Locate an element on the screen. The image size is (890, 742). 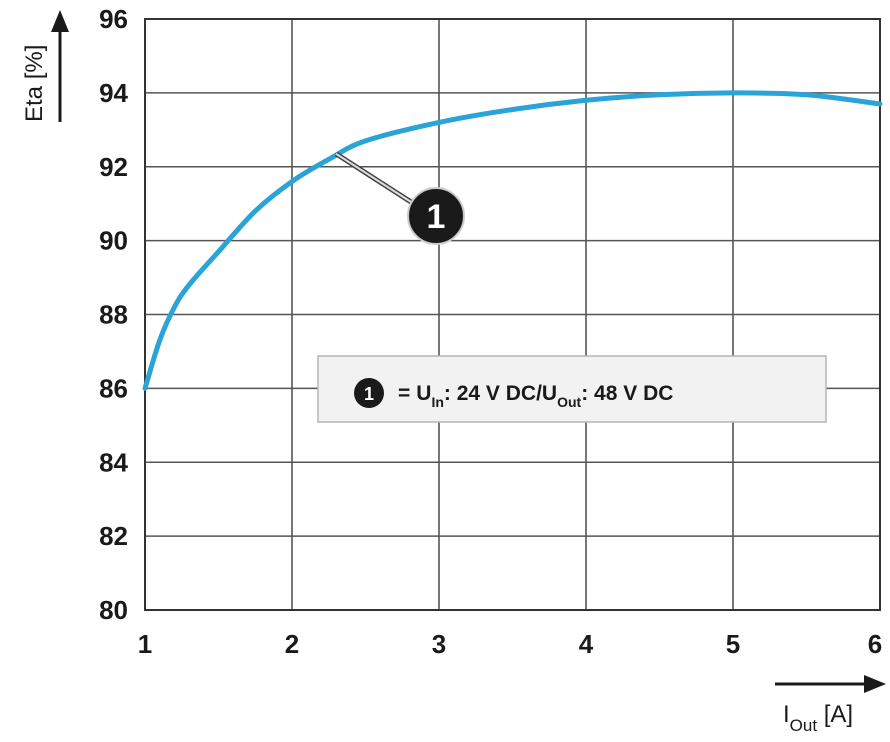
y-tick-label: 92 is located at coordinates (113, 167).